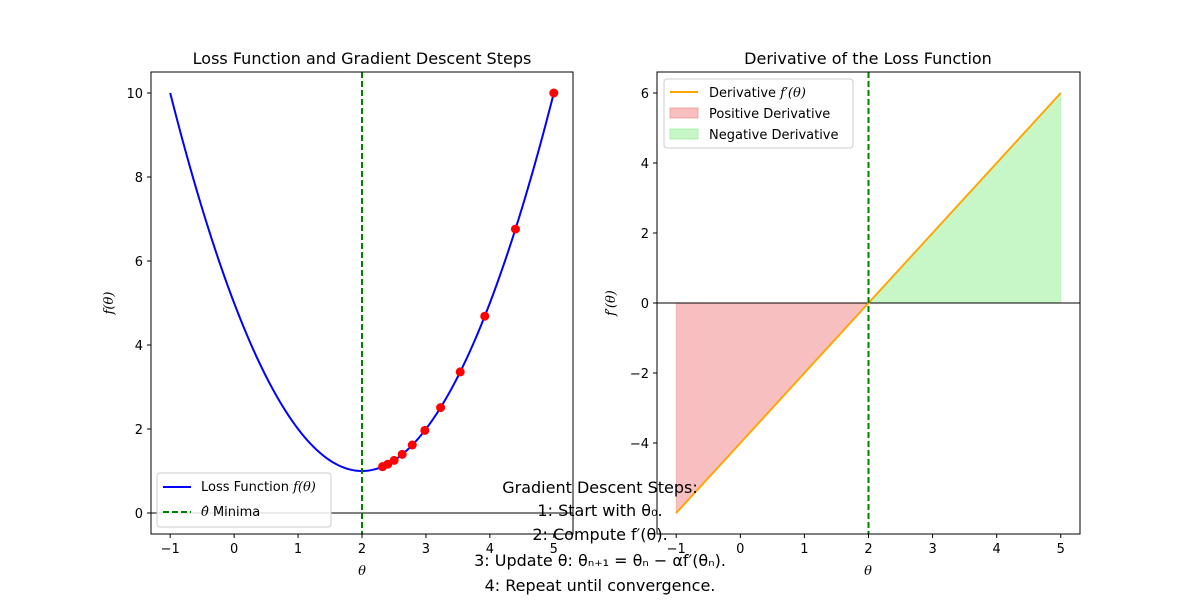  Describe the element at coordinates (868, 571) in the screenshot. I see `derivative-chart-xlabel: θ` at that location.